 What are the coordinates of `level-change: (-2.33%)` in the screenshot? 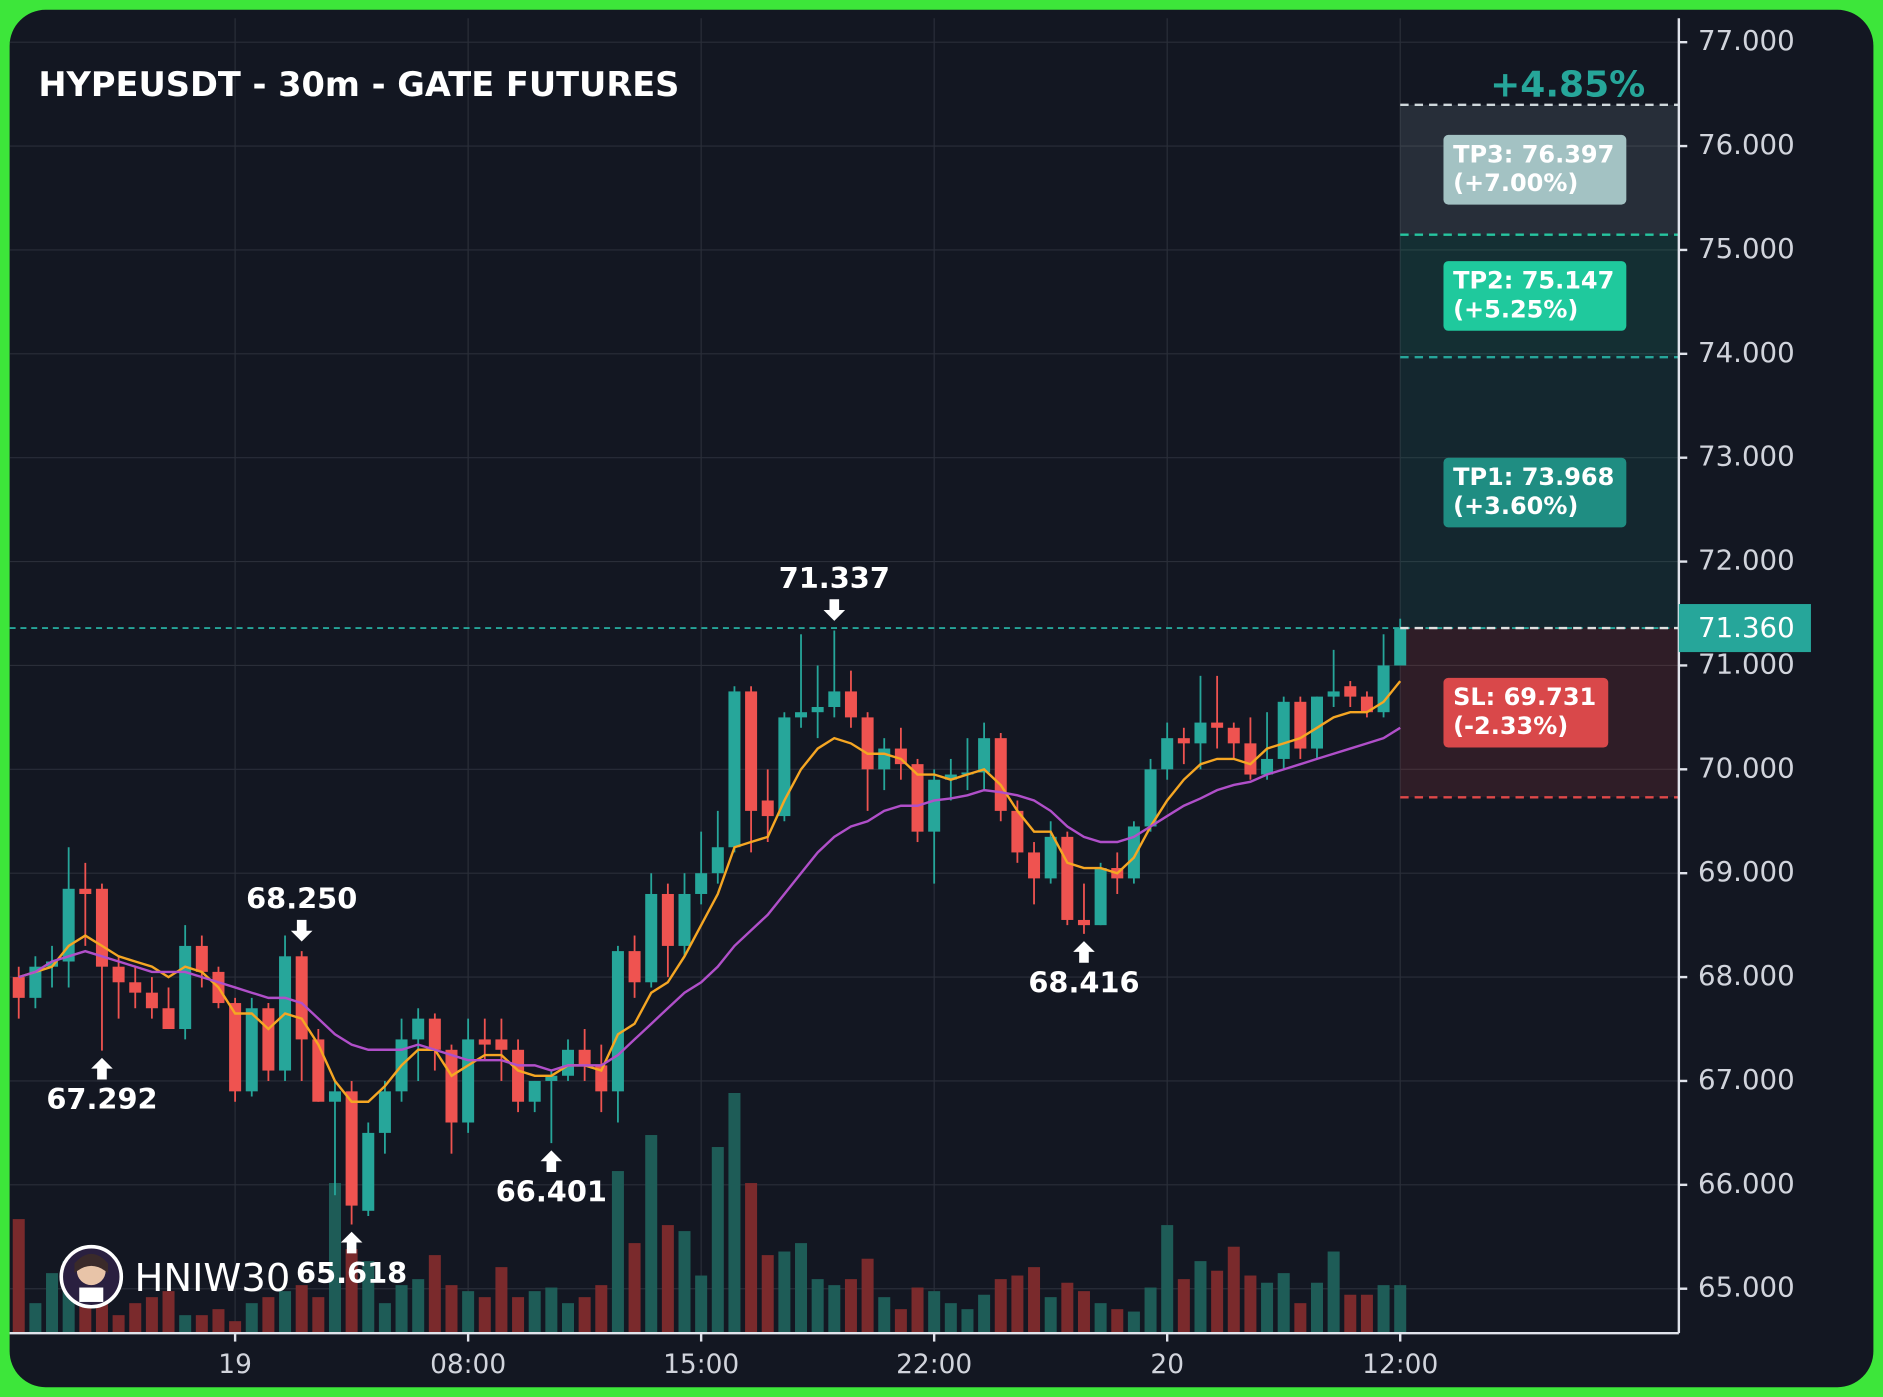 It's located at (1510, 726).